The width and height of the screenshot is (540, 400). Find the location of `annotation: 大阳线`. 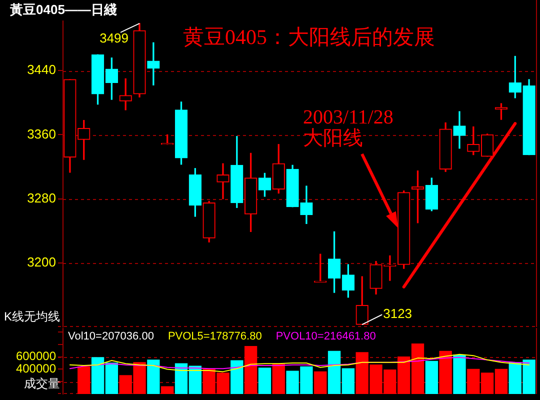

annotation: 大阳线 is located at coordinates (333, 138).